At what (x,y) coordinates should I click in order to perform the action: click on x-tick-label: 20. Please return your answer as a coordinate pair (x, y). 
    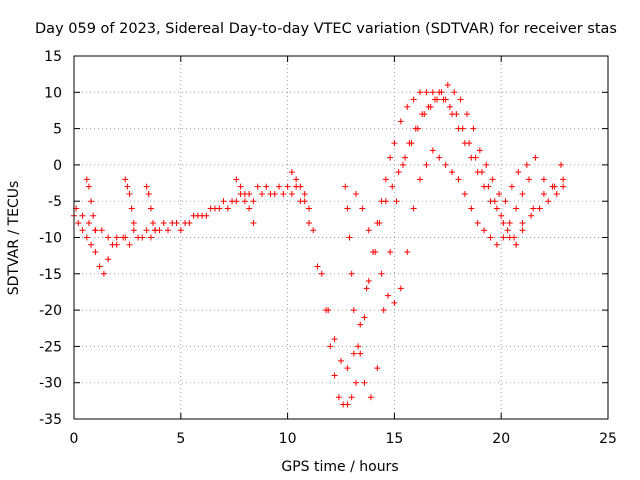
    Looking at the image, I should click on (501, 439).